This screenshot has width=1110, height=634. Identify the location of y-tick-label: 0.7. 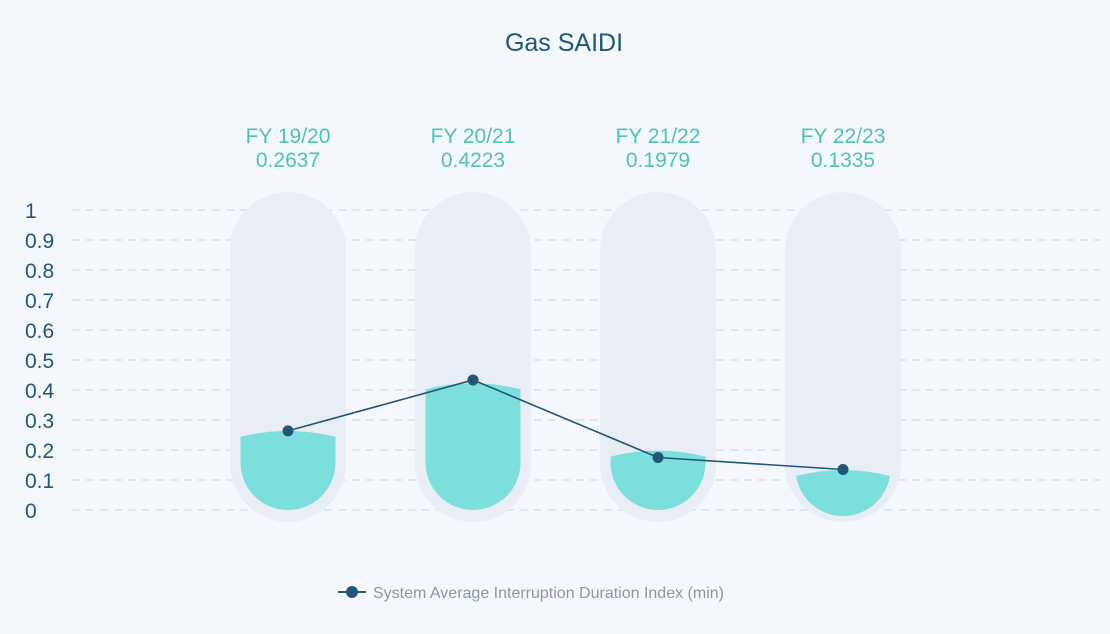
(39, 301).